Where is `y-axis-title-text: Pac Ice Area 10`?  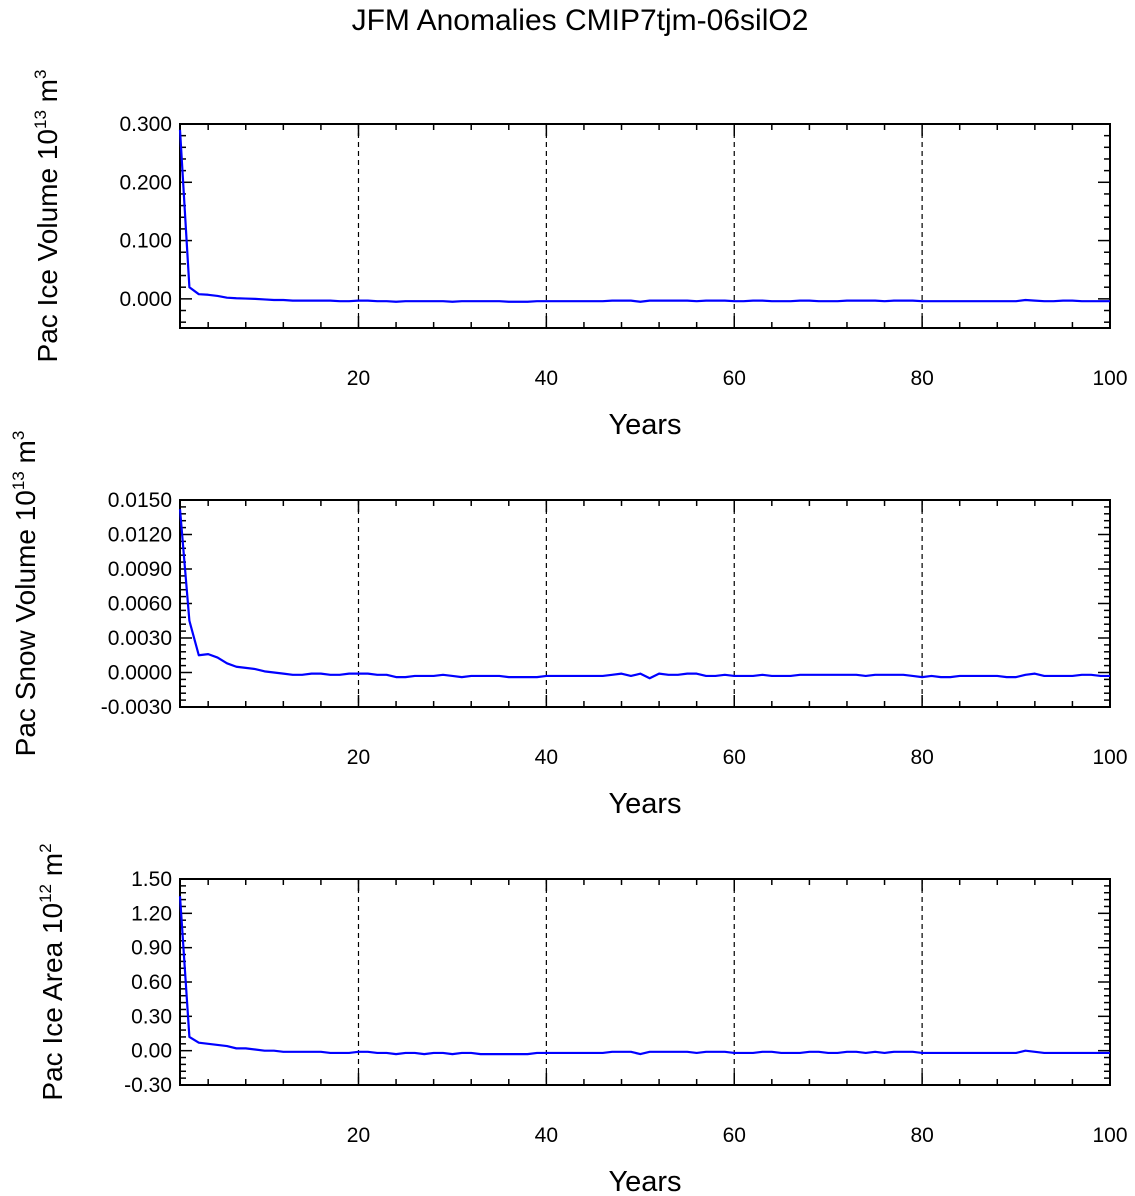 y-axis-title-text: Pac Ice Area 10 is located at coordinates (52, 1002).